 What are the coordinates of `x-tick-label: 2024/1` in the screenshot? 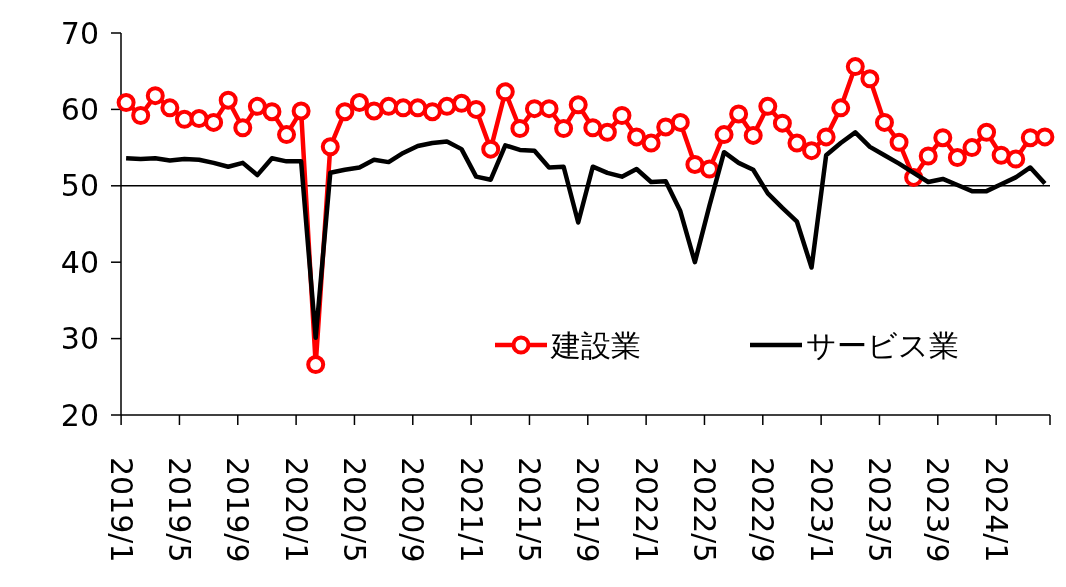 It's located at (996, 510).